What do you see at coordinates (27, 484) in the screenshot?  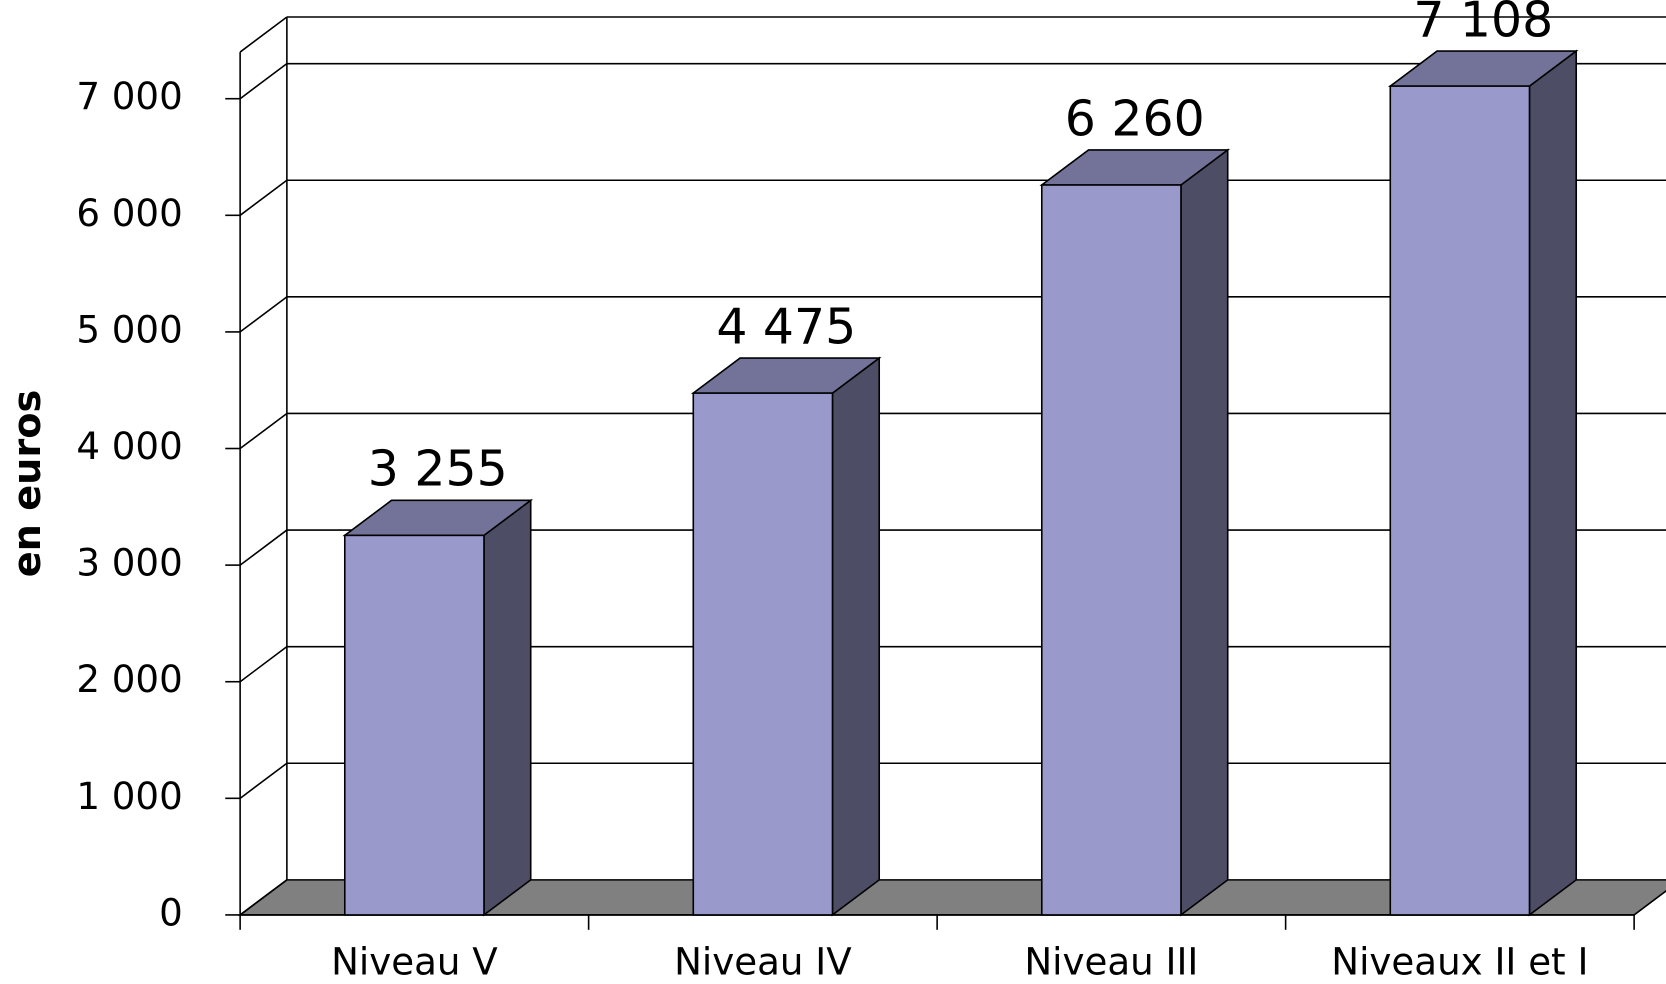 I see `y-axis-title: en euros` at bounding box center [27, 484].